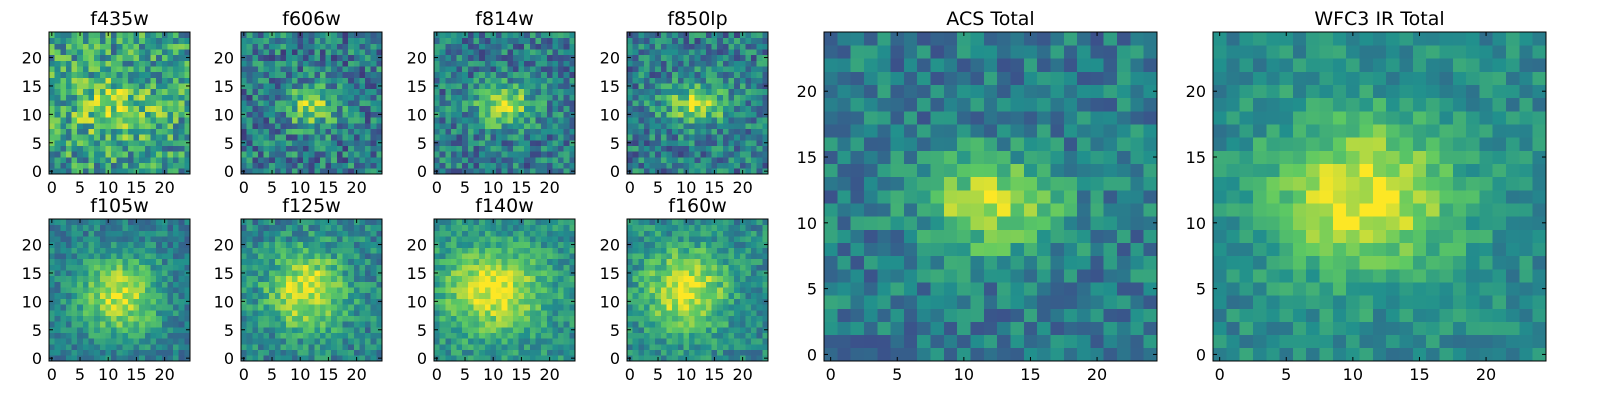 The image size is (1600, 400). Describe the element at coordinates (697, 206) in the screenshot. I see `panel-title: f160w` at that location.